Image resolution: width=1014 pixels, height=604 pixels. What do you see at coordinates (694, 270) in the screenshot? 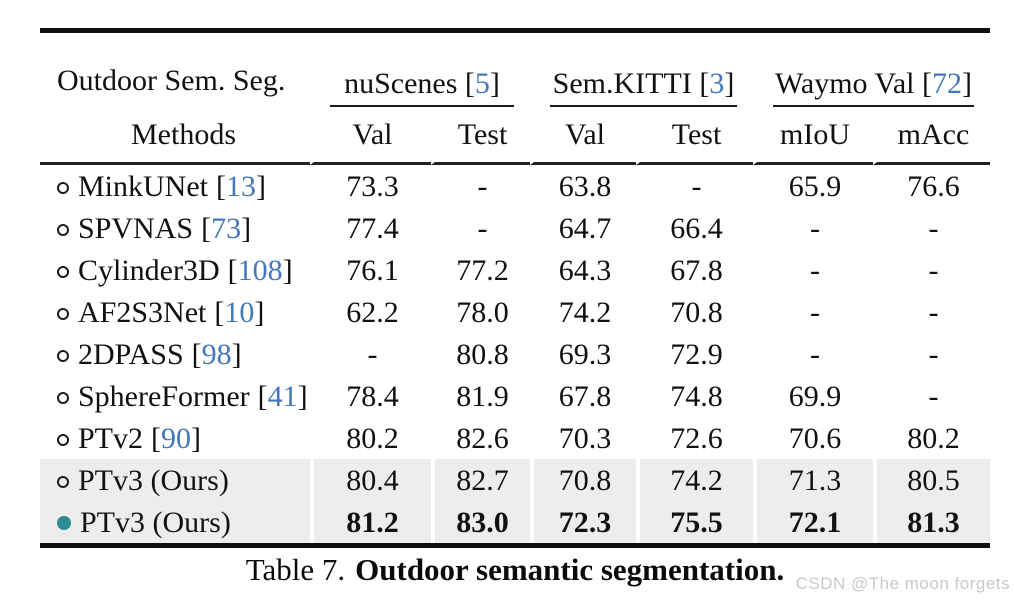
I see `value-cell: 67.8` at bounding box center [694, 270].